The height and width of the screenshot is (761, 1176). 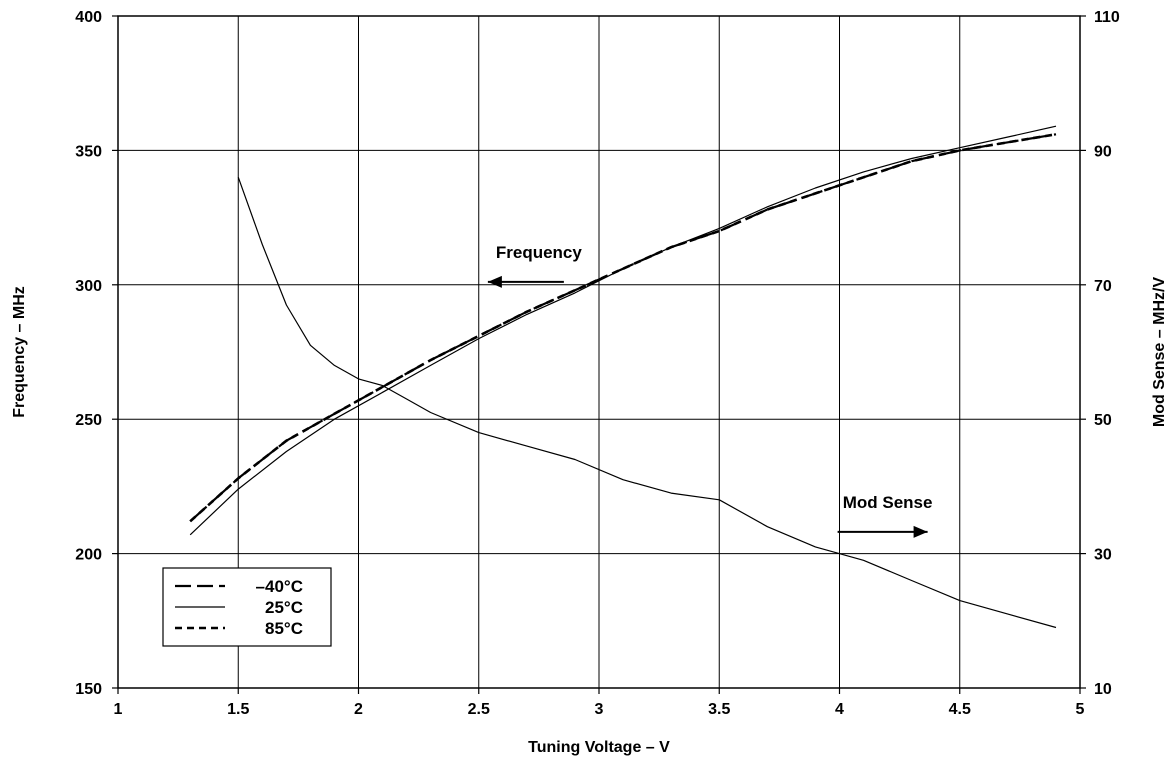 I want to click on right-y-tick-label: 30, so click(x=1103, y=555).